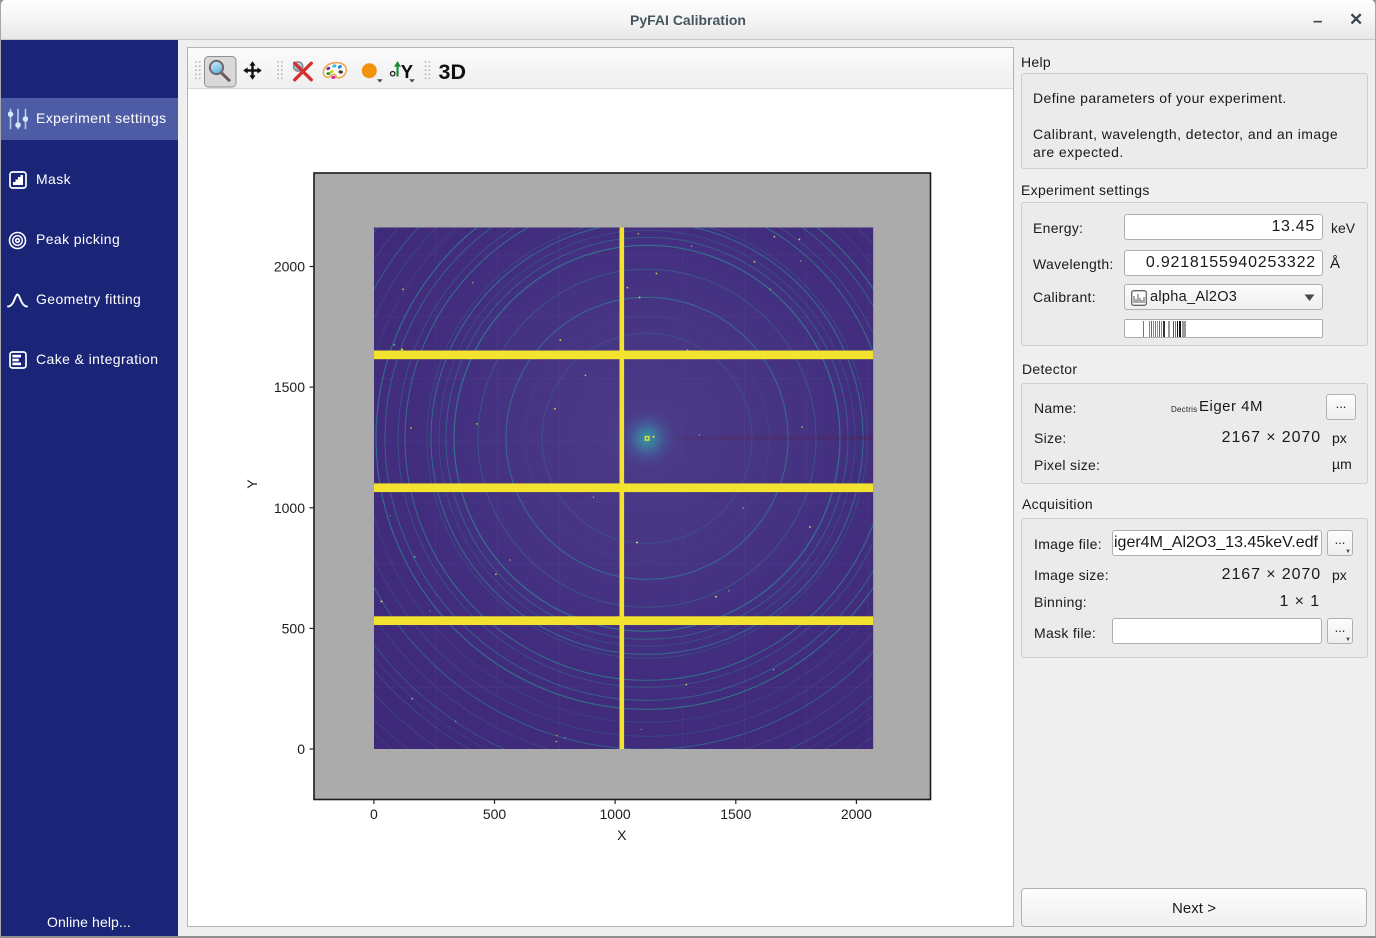  What do you see at coordinates (622, 835) in the screenshot?
I see `svg-text: X` at bounding box center [622, 835].